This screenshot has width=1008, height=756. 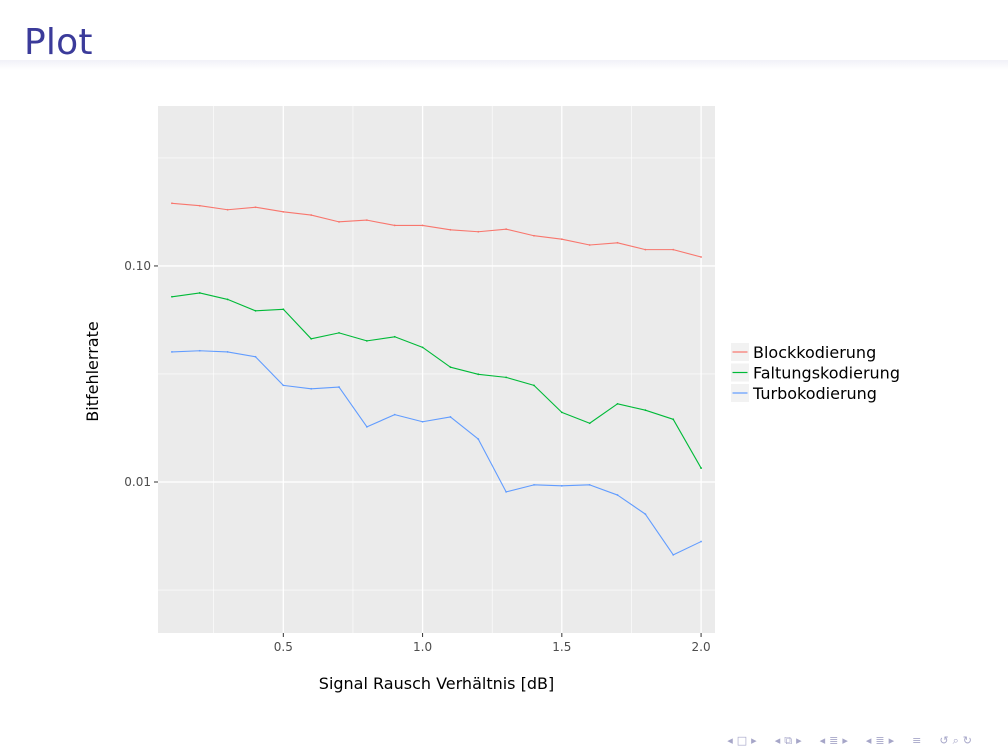 I want to click on series-line-faltungskodierung, so click(x=436, y=380).